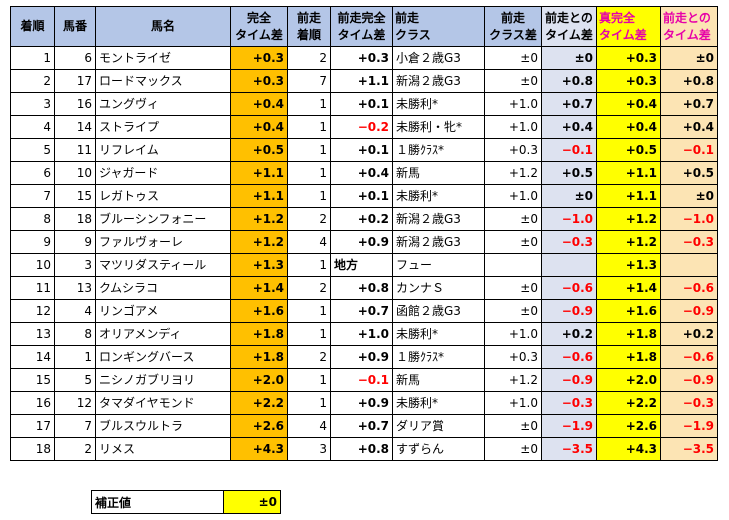  What do you see at coordinates (689, 380) in the screenshot?
I see `cell-true-vs-prev: −0.9` at bounding box center [689, 380].